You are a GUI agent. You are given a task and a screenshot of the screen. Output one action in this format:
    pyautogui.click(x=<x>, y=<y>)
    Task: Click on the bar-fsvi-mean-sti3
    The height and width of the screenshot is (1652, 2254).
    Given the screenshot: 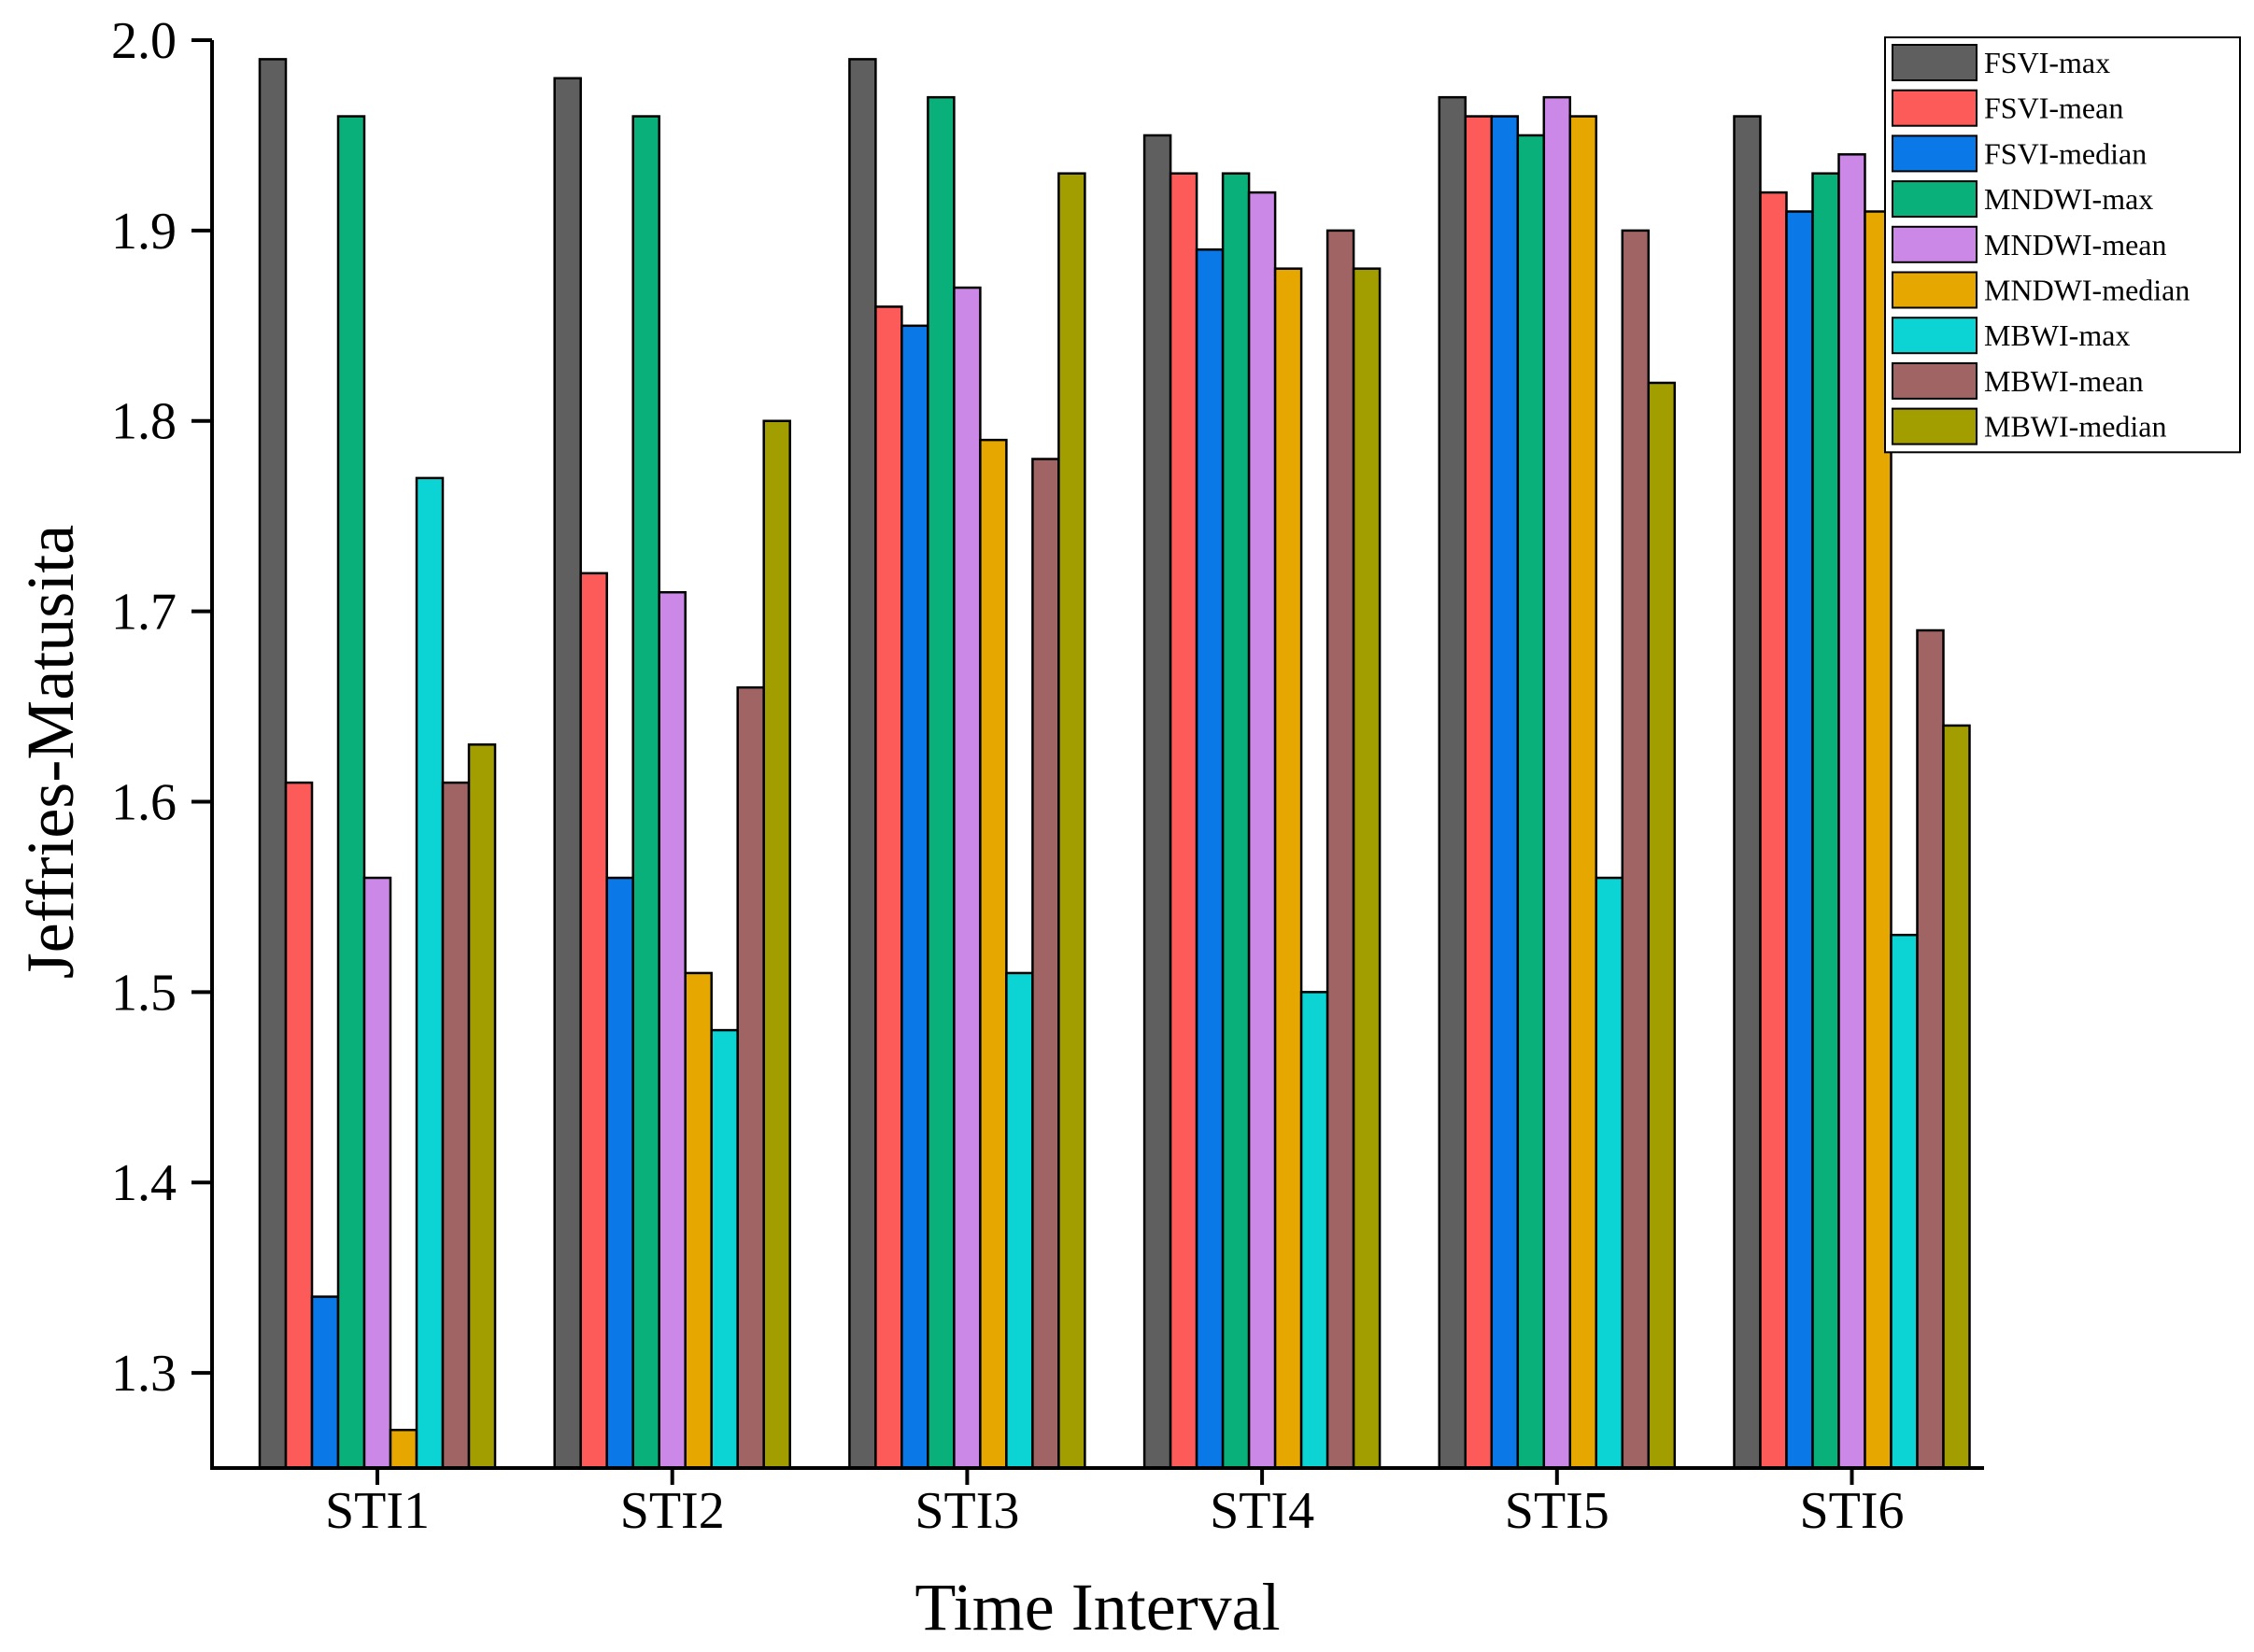 What is the action you would take?
    pyautogui.click(x=888, y=887)
    